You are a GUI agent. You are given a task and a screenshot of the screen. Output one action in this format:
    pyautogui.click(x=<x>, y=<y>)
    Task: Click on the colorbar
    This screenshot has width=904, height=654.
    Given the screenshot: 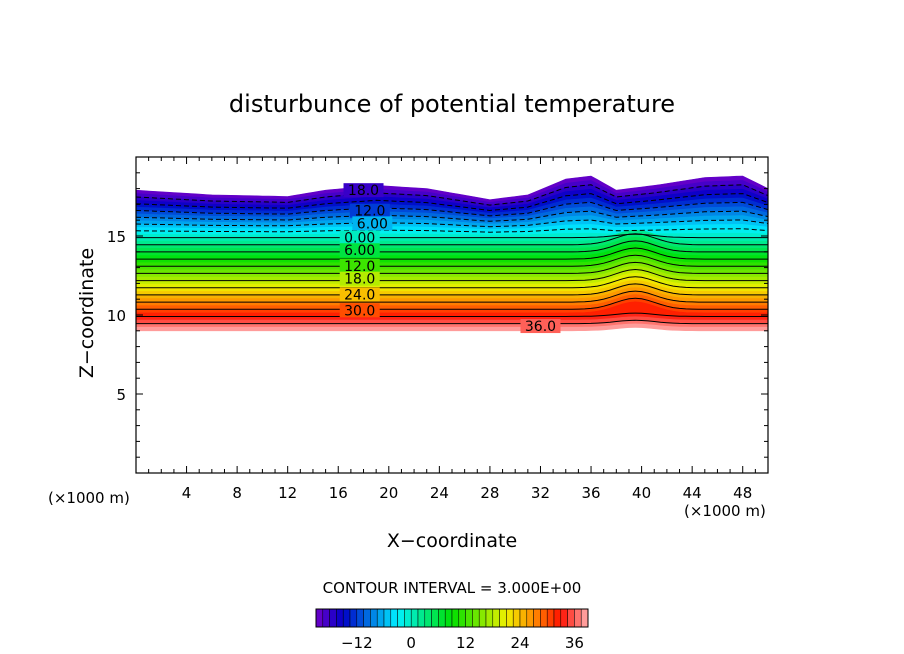 What is the action you would take?
    pyautogui.click(x=452, y=618)
    